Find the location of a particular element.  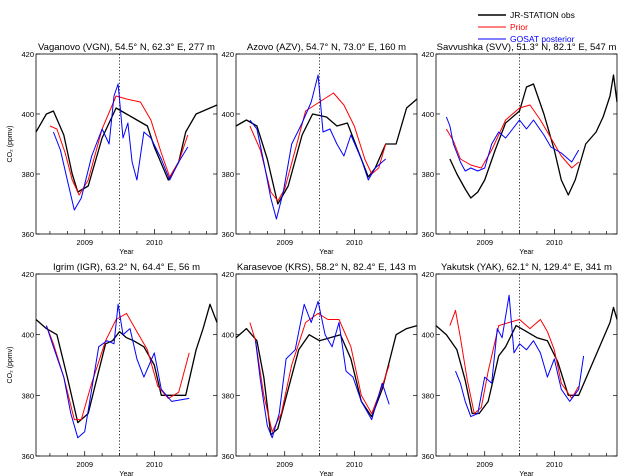

legend-label-prior: Prior is located at coordinates (519, 27).